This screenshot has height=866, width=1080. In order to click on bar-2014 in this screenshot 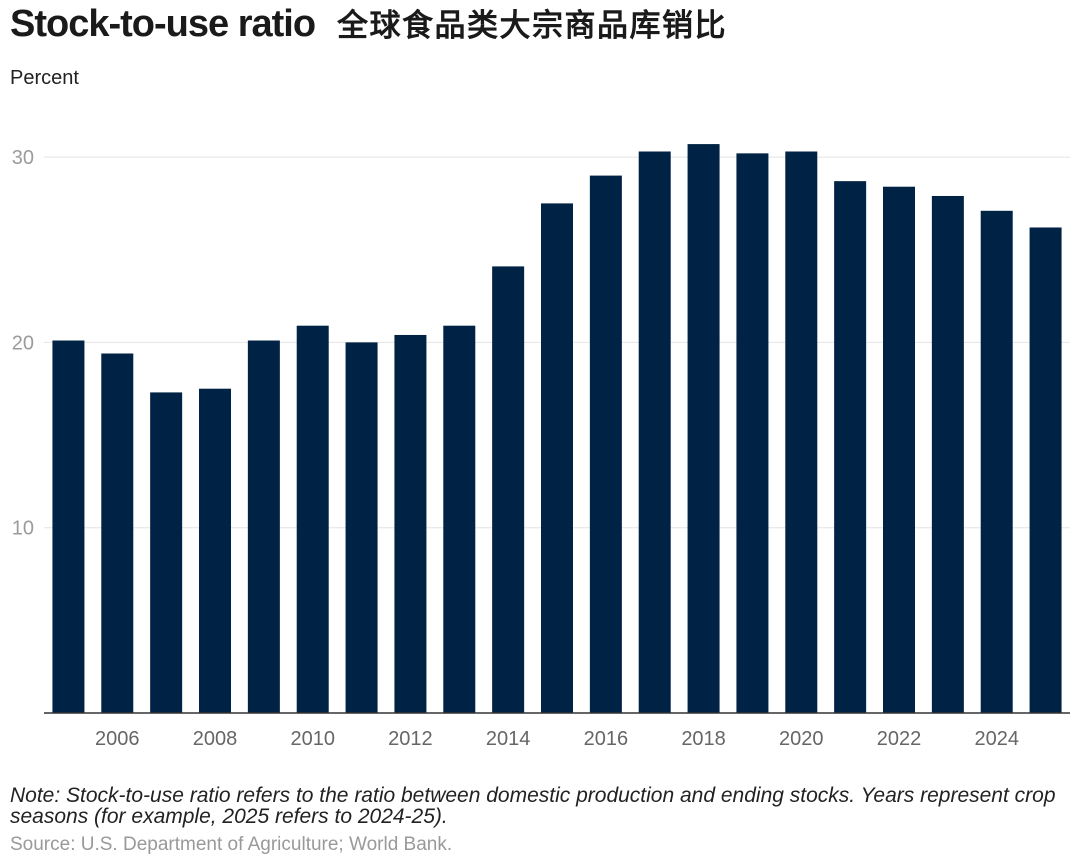, I will do `click(508, 489)`.